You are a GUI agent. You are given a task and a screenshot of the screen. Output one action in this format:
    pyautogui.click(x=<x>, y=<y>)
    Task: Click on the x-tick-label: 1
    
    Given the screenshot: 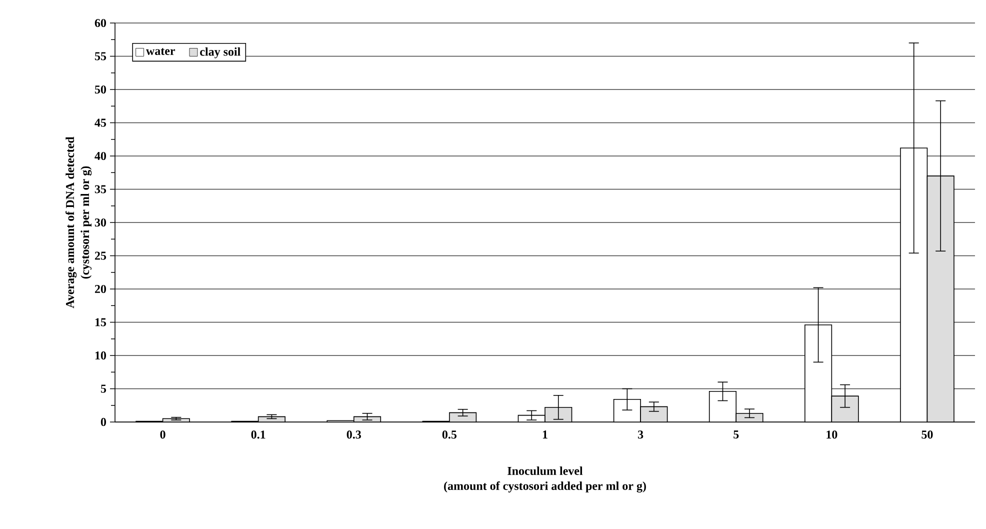 What is the action you would take?
    pyautogui.click(x=545, y=434)
    